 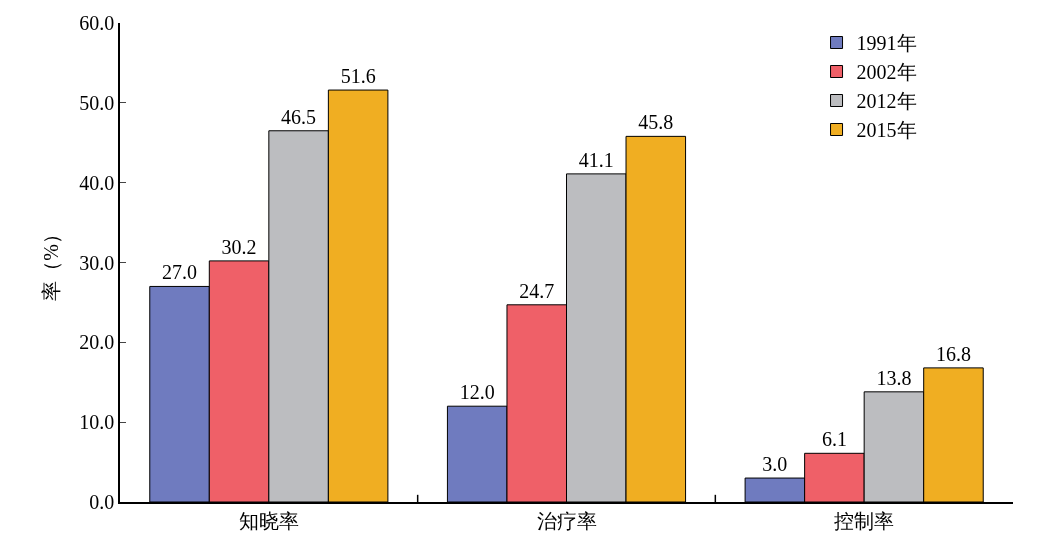 I want to click on x-tick-label: 治疗率, so click(x=566, y=520).